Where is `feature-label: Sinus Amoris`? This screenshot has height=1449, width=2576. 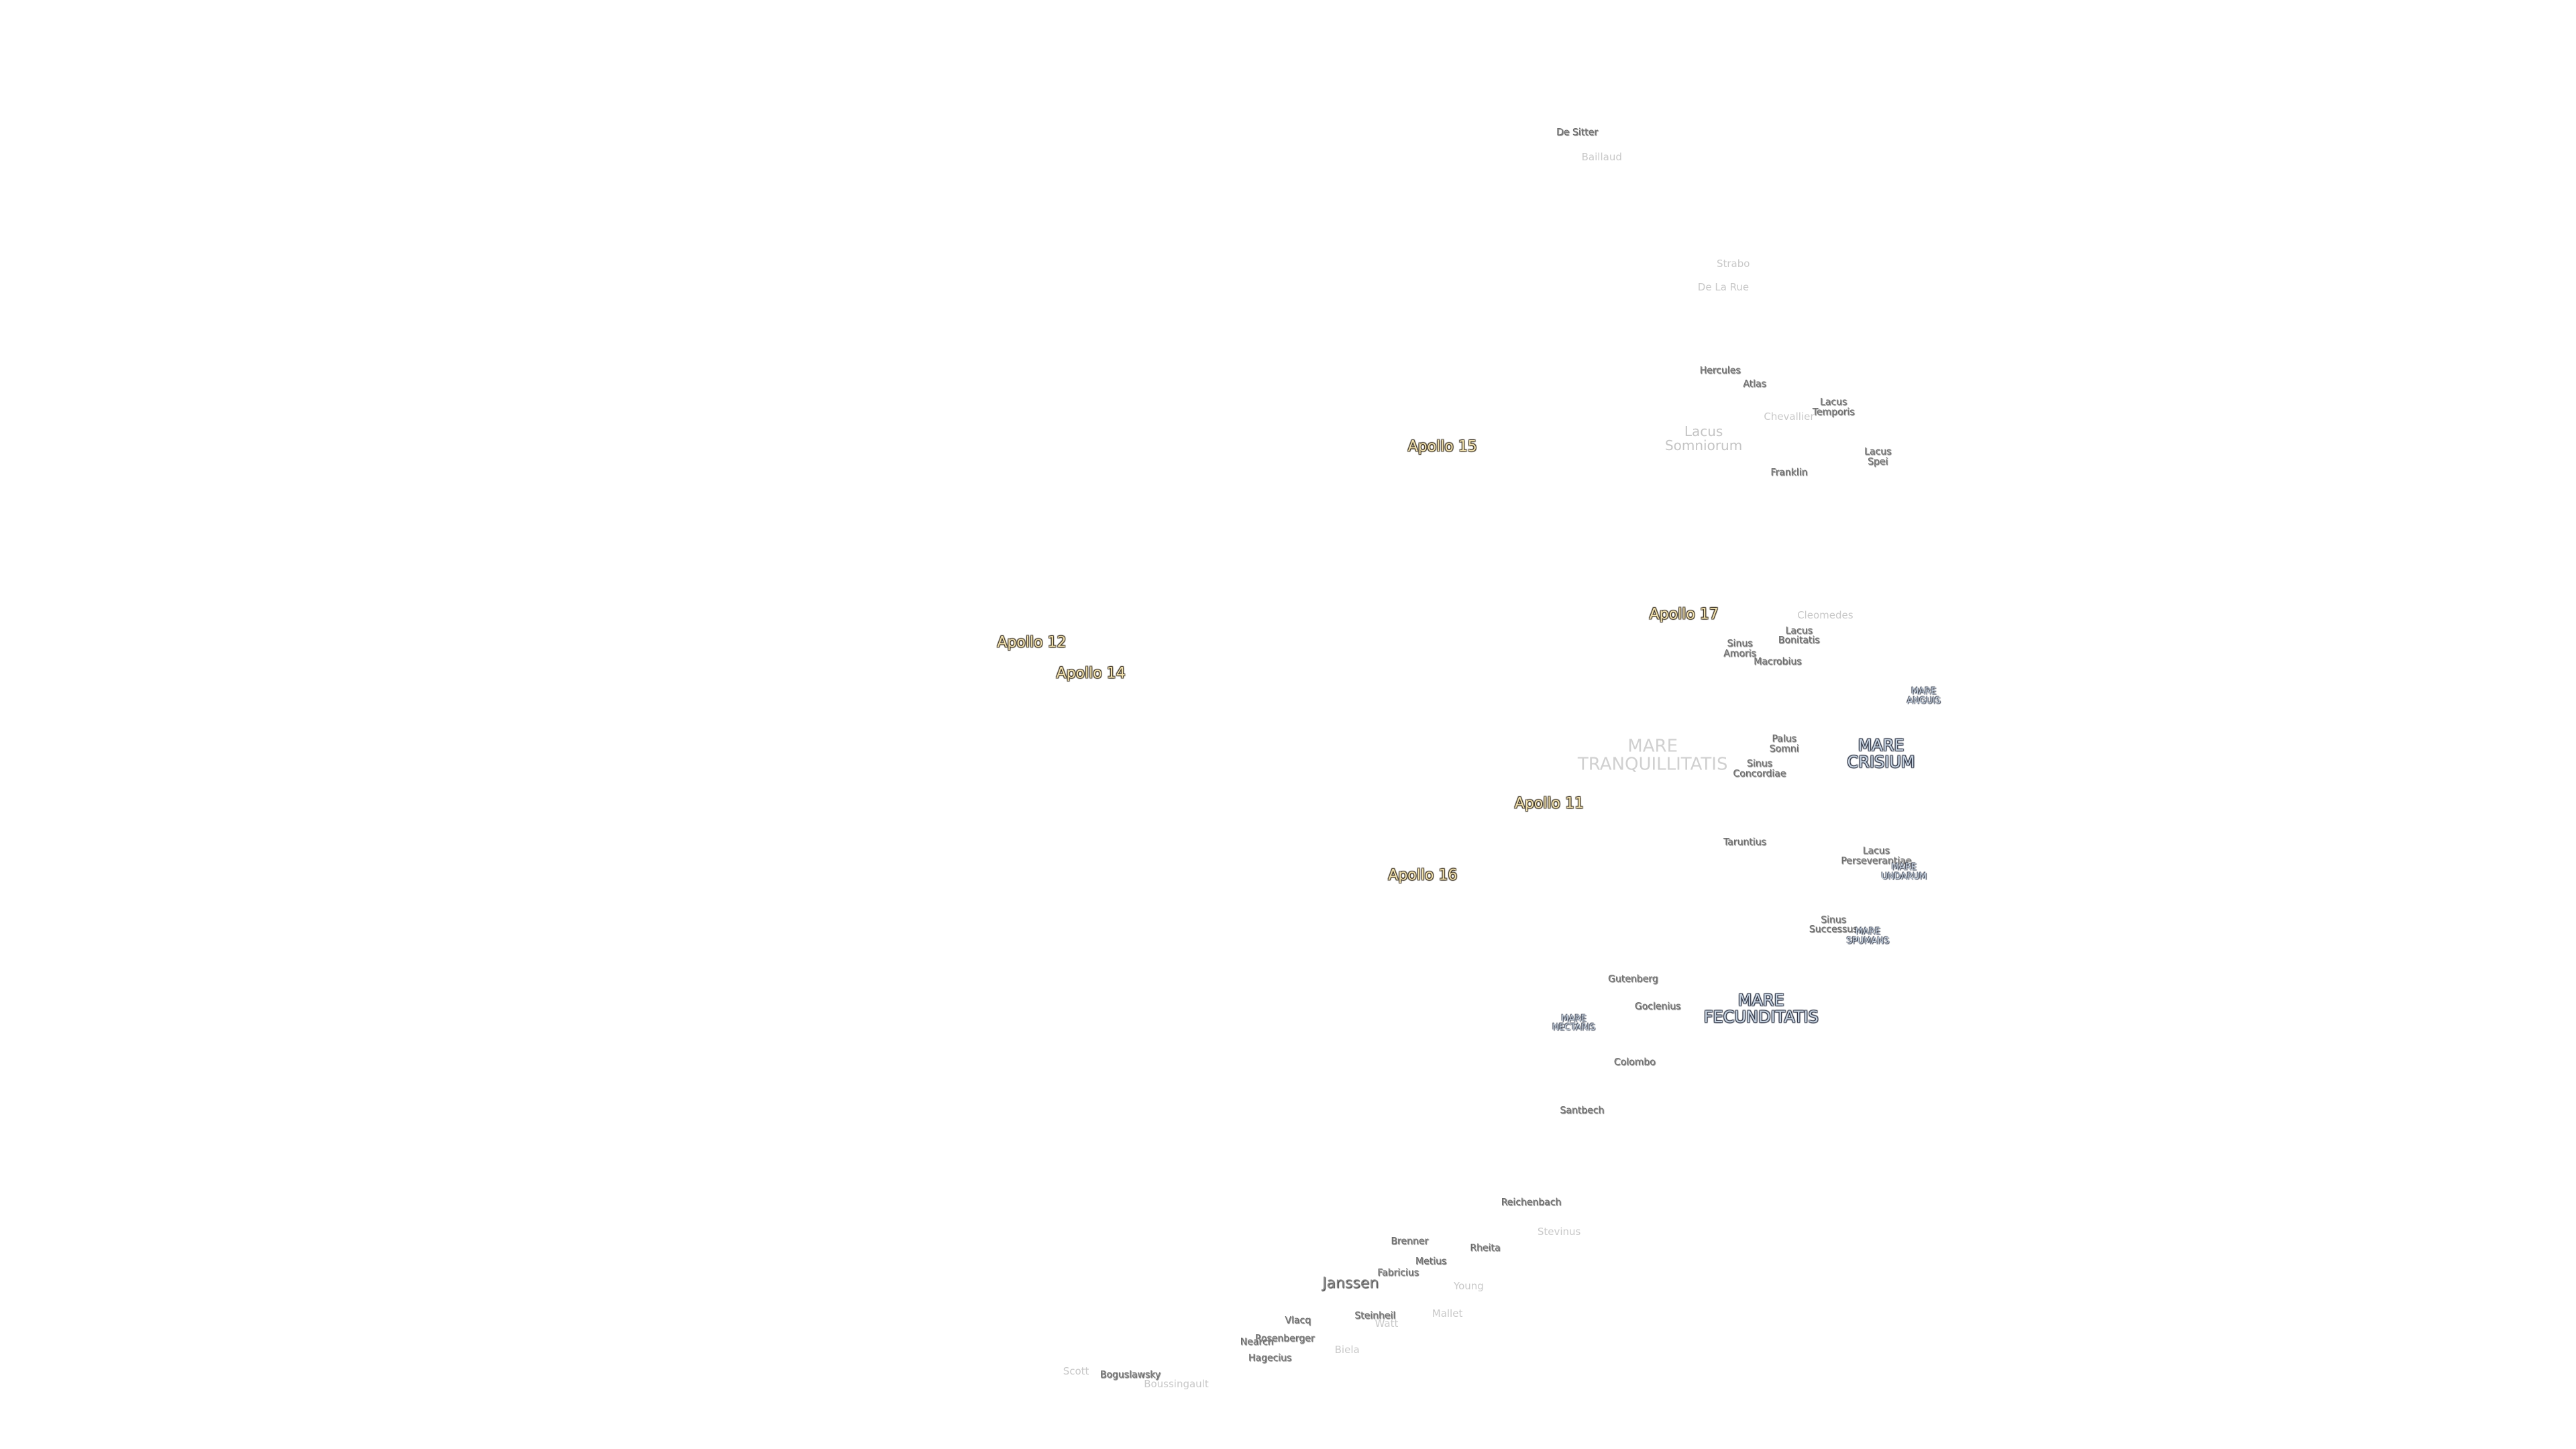
feature-label: Sinus Amoris is located at coordinates (1739, 648).